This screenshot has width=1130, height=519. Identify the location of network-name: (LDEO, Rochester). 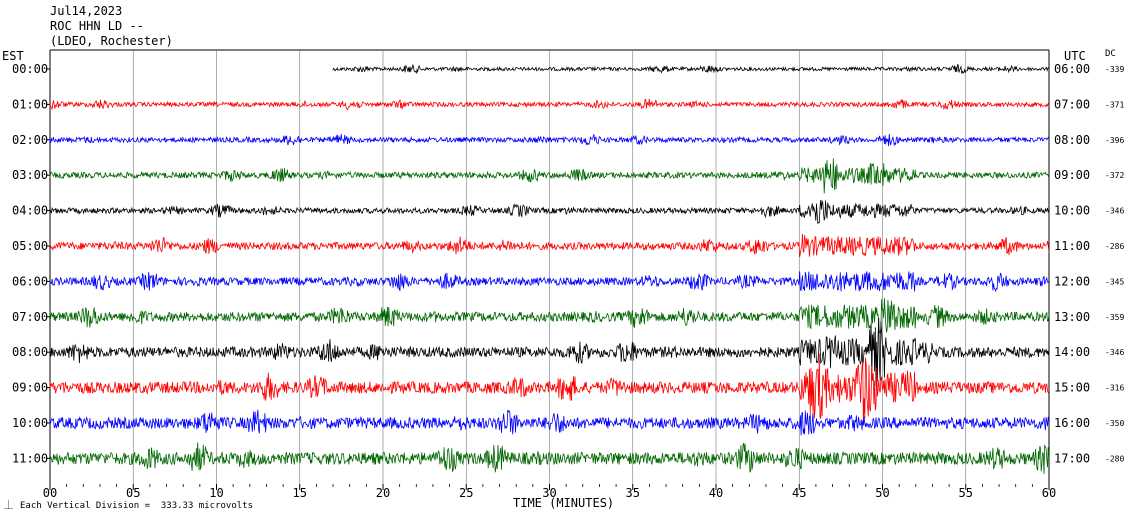
(111, 41).